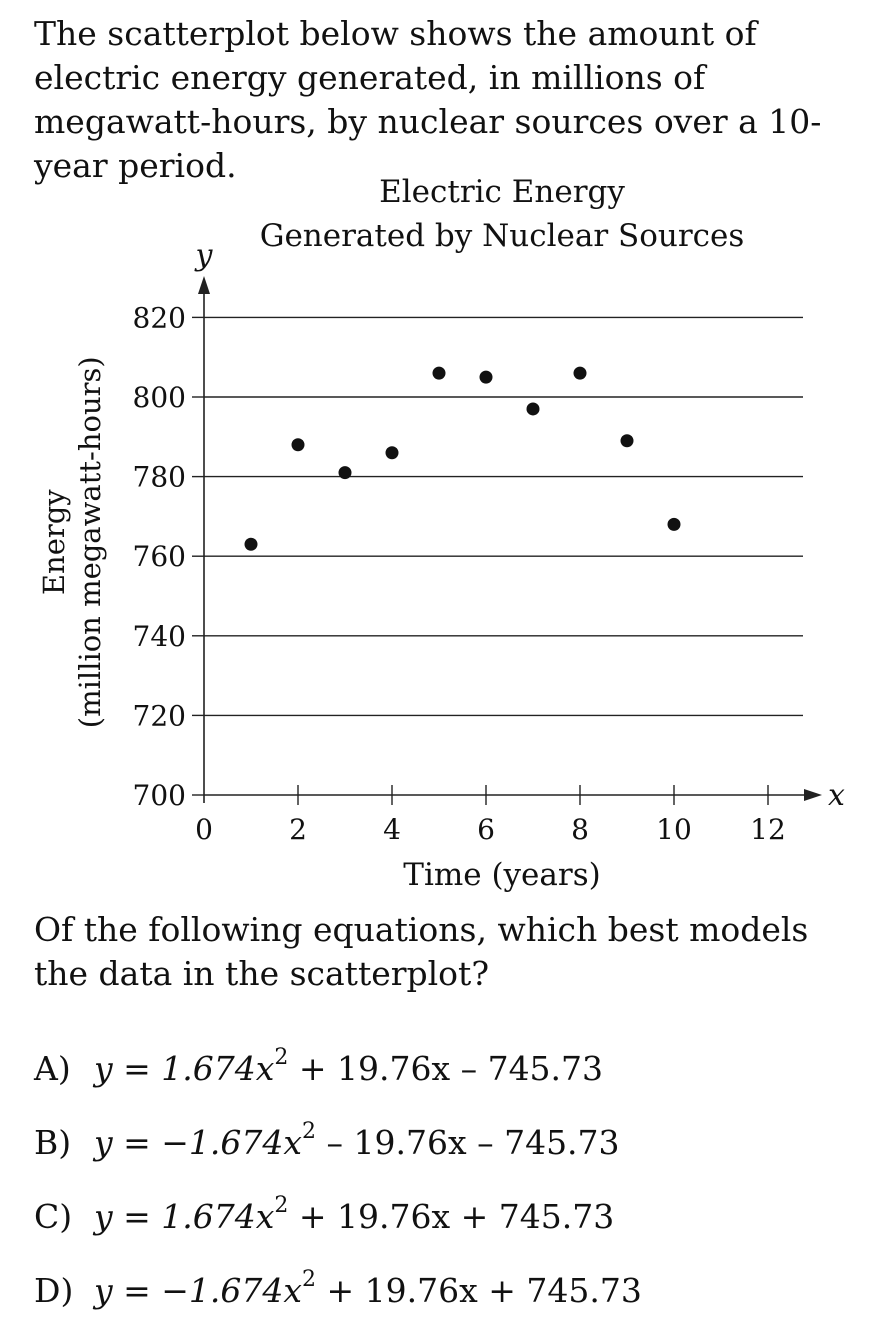  Describe the element at coordinates (159, 477) in the screenshot. I see `y-tick-label: 780` at that location.